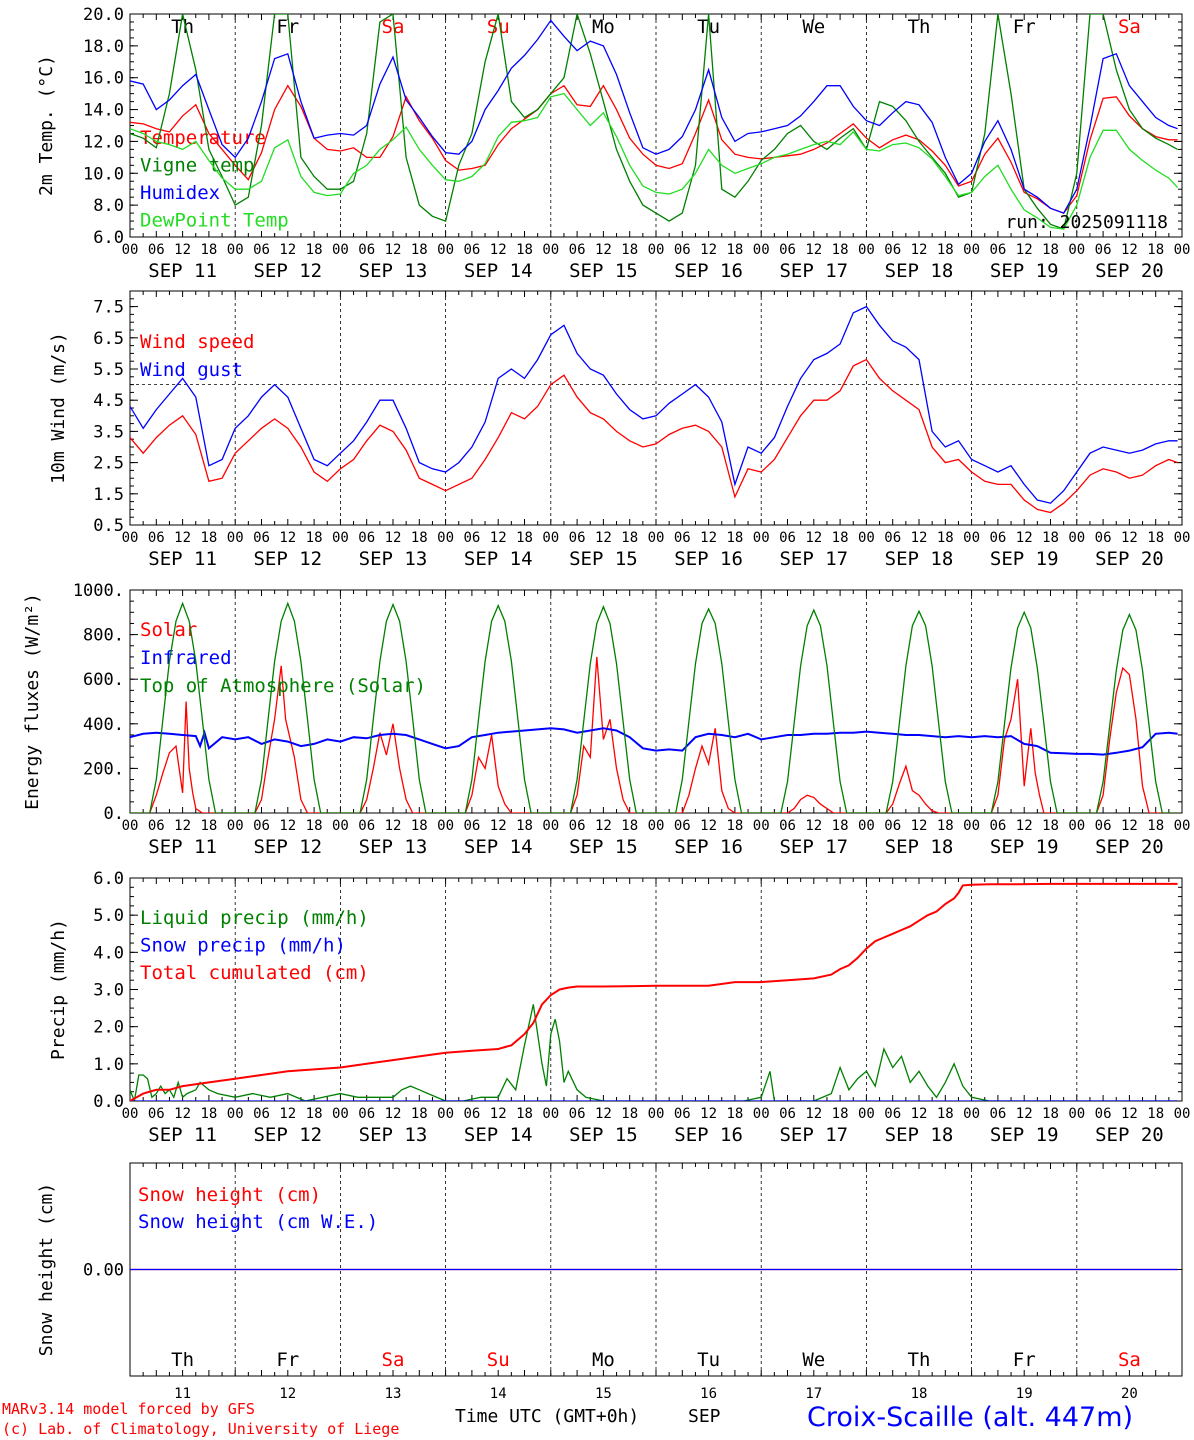 This screenshot has height=1440, width=1194. I want to click on weekday-label: Th, so click(182, 27).